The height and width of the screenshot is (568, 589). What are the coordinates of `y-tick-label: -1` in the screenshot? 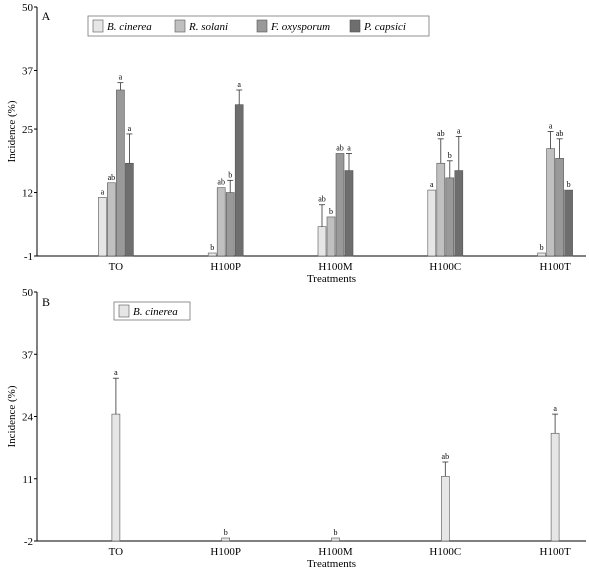 It's located at (28, 257).